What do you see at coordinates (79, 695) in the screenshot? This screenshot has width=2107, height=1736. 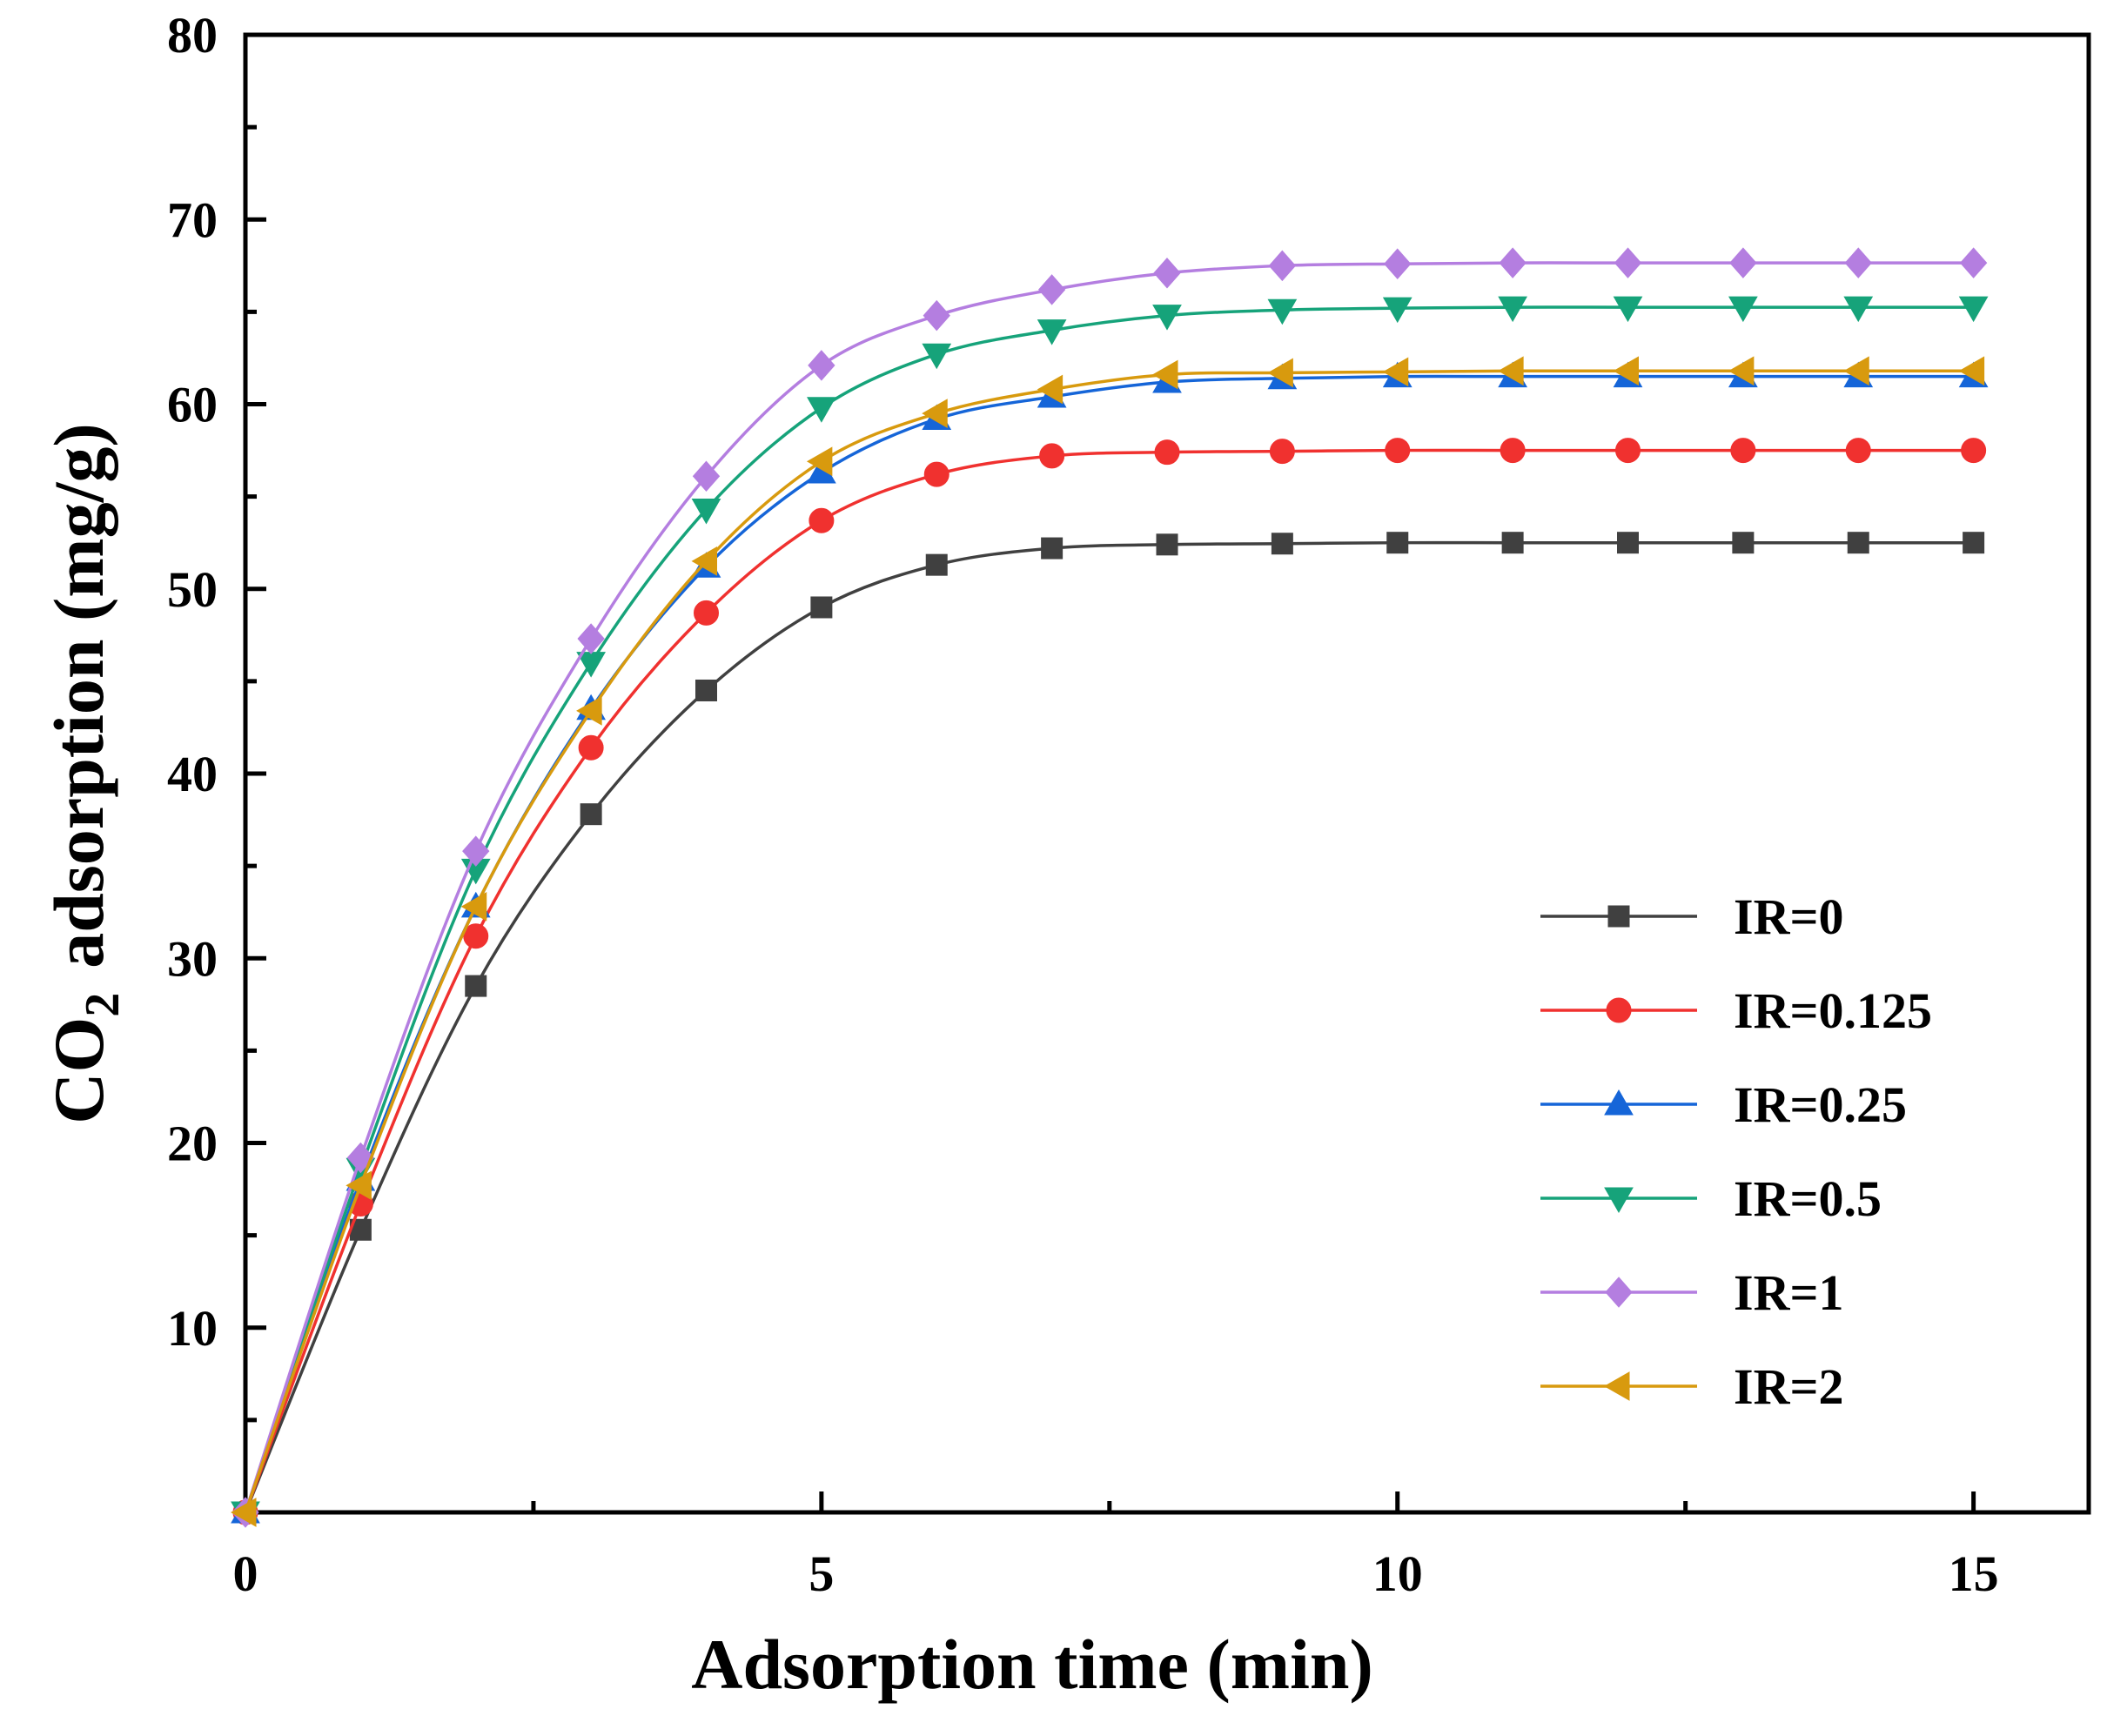 I see `y-axis-title-rest: adsorption (mg/g)` at bounding box center [79, 695].